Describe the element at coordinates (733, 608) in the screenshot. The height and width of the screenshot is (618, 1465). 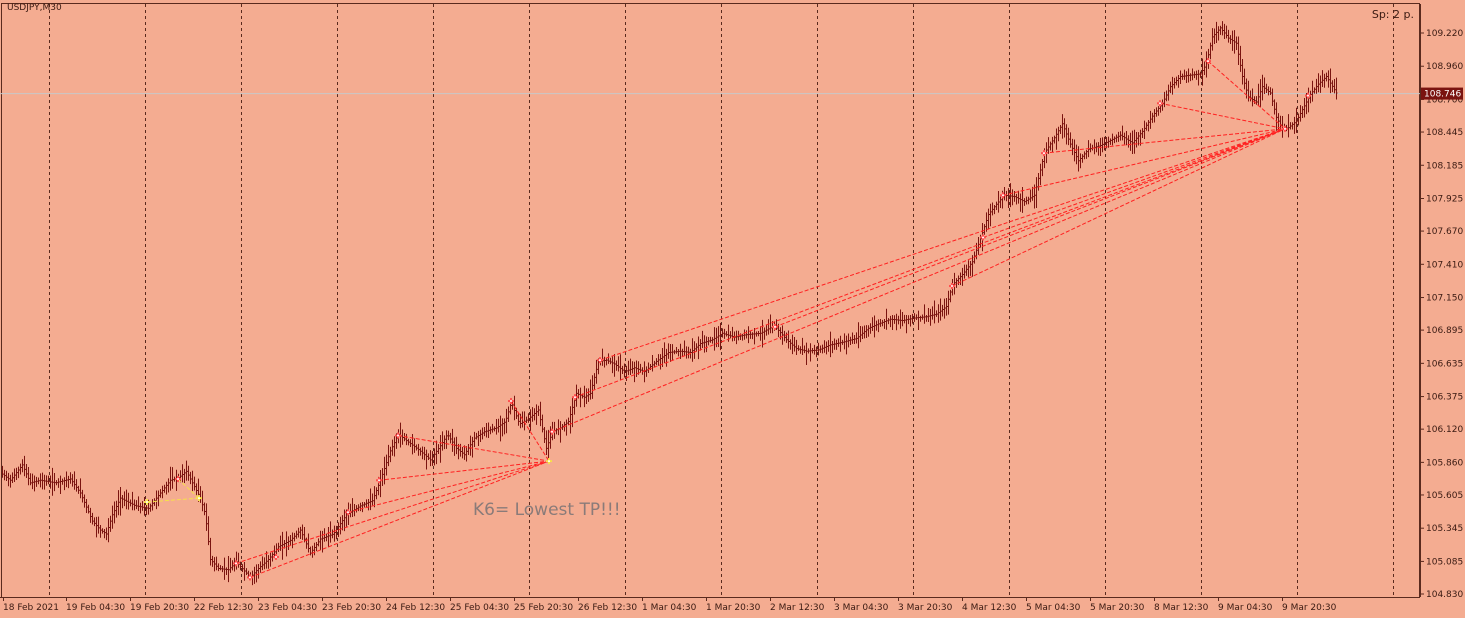
I see `x-tick-label-11: 1 Mar 20:30` at that location.